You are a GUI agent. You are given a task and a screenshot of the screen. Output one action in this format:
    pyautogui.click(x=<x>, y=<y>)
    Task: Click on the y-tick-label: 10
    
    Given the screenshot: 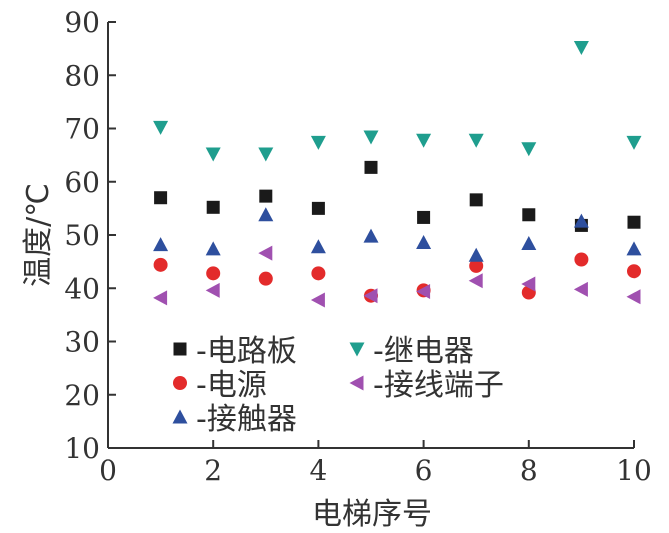 What is the action you would take?
    pyautogui.click(x=82, y=448)
    